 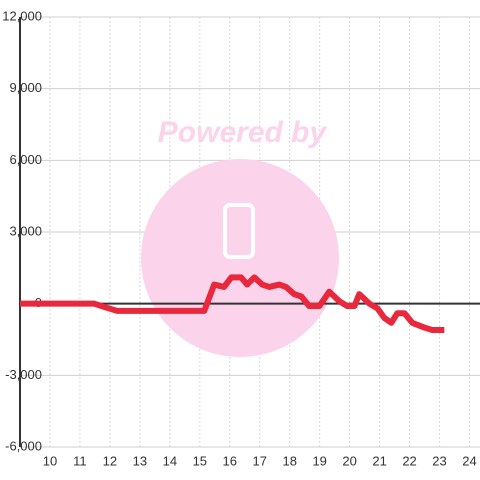 I want to click on x-tick-label: 19, so click(x=319, y=460).